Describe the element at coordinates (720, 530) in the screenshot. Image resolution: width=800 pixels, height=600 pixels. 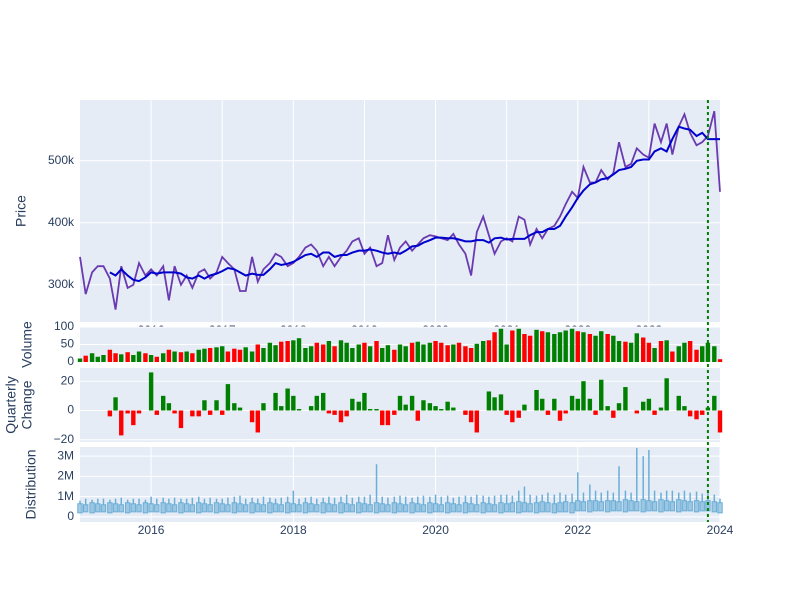
I see `x-tick-label: 2024` at that location.